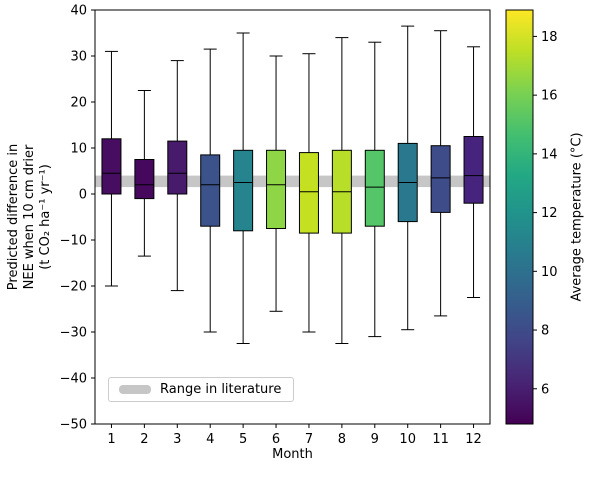 The image size is (600, 479). I want to click on y-tick-label: −50, so click(73, 425).